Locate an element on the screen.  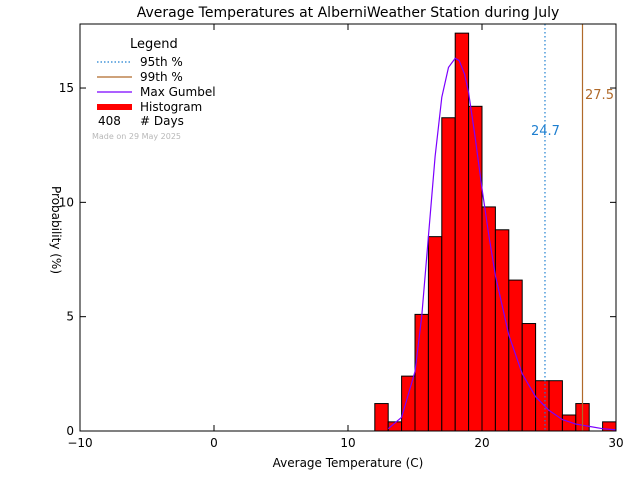
y-tick-label: 10 is located at coordinates (66, 202).